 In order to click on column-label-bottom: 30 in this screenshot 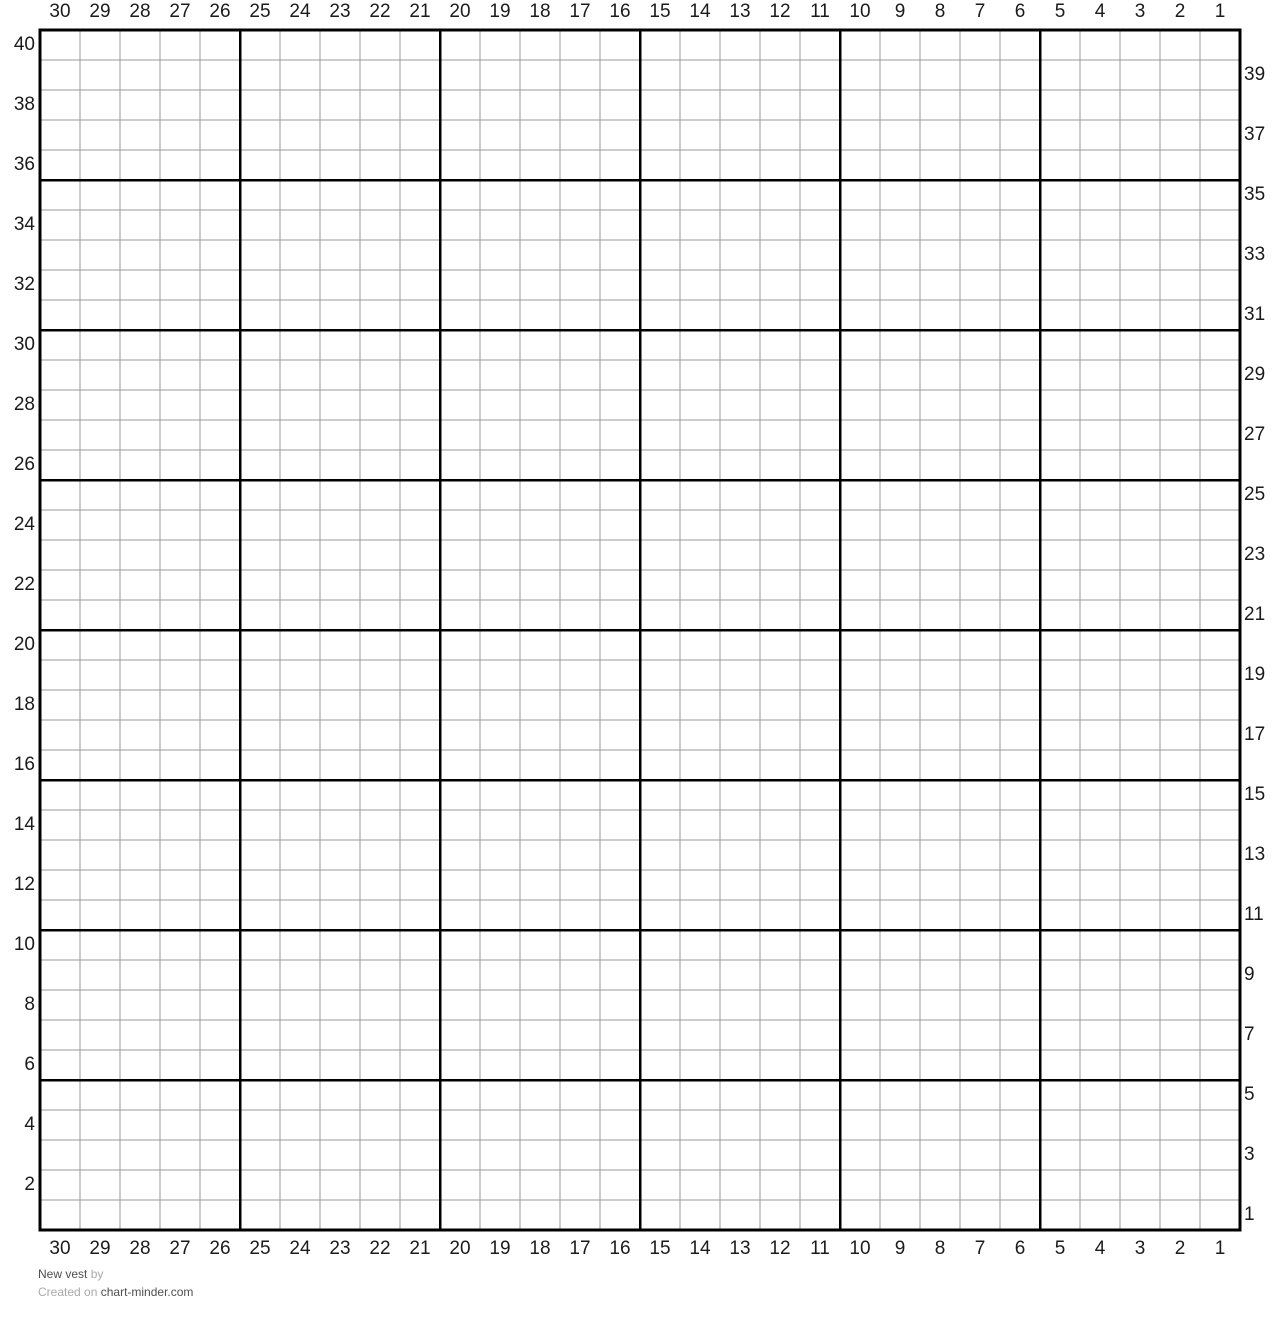, I will do `click(60, 1248)`.